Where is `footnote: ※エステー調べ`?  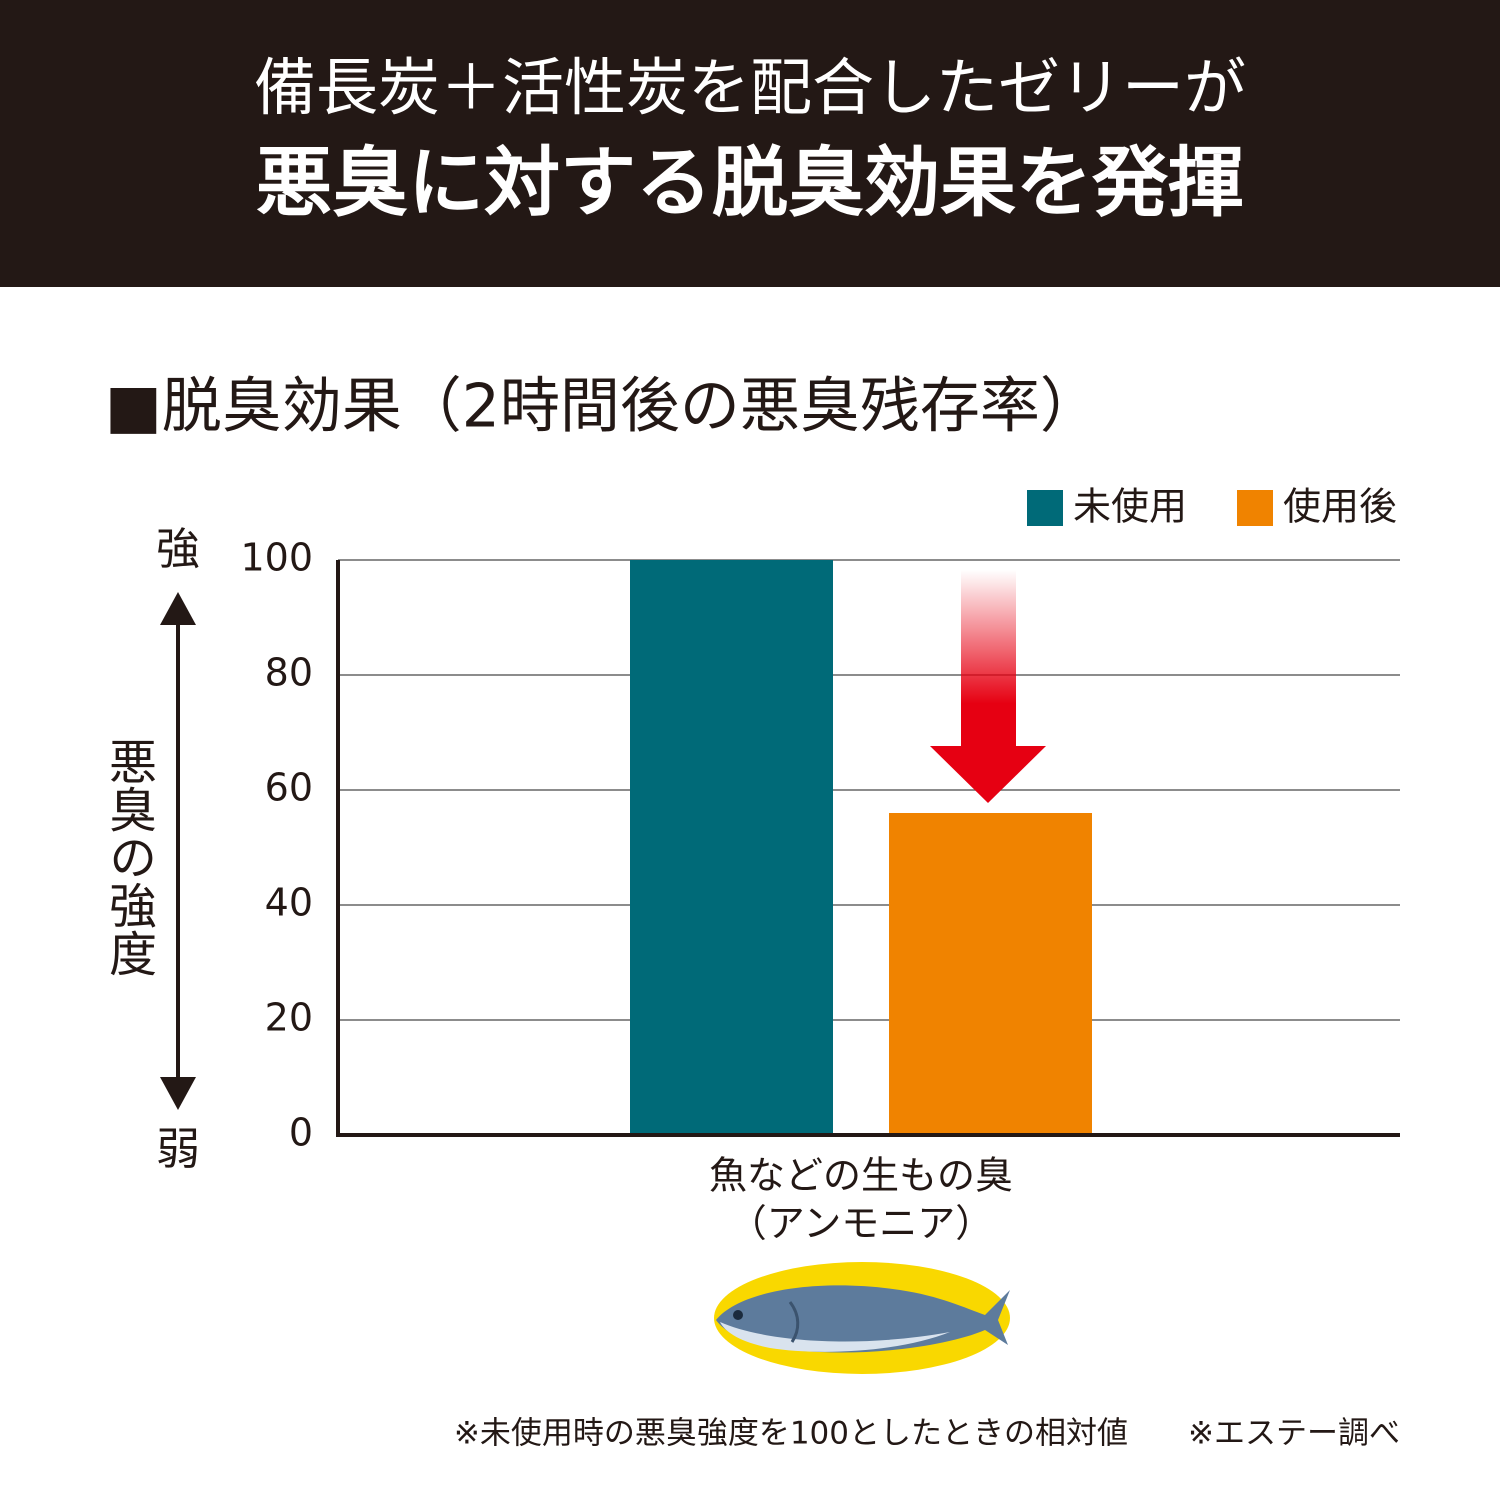 footnote: ※エステー調べ is located at coordinates (1294, 1434).